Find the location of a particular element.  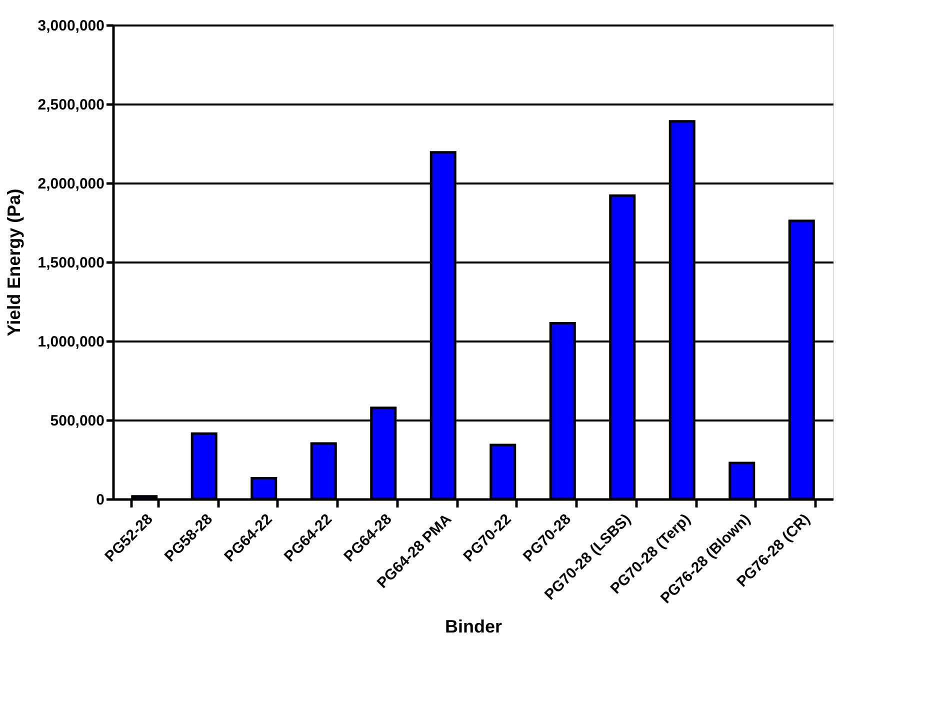

y-tick-label: 1,500,000 is located at coordinates (71, 263).